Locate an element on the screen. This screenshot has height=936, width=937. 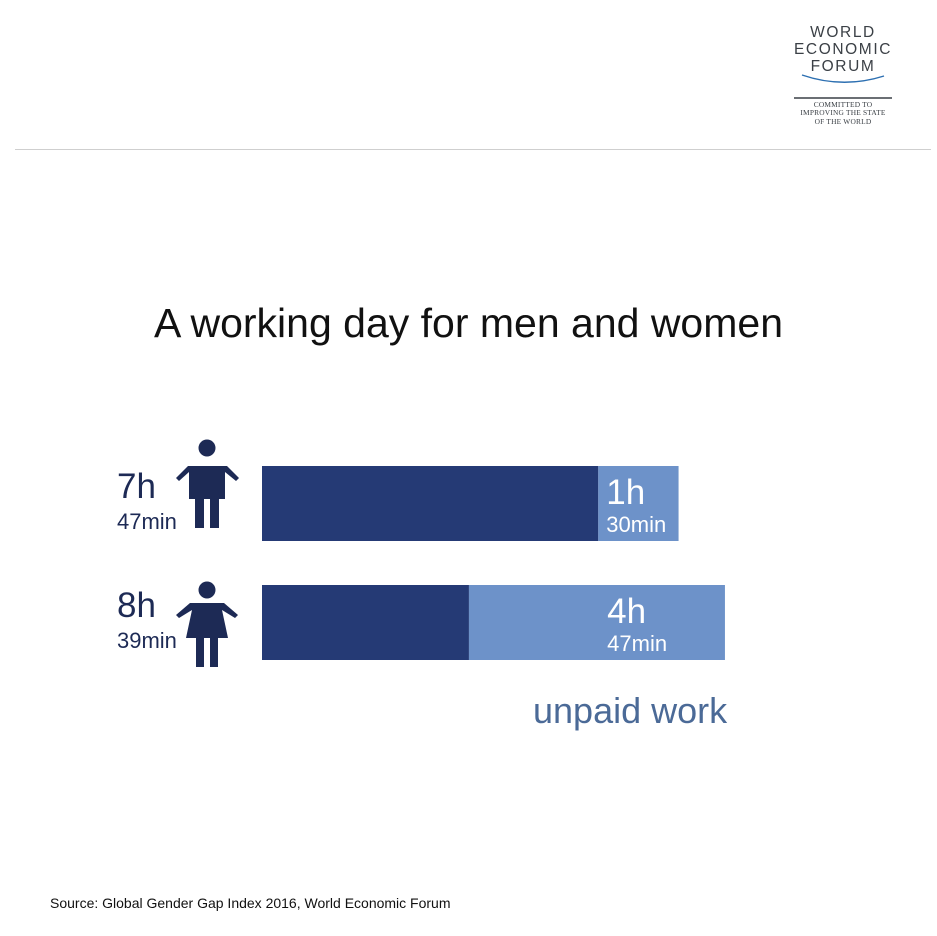
chart-title: A working day for men and women is located at coordinates (468, 323).